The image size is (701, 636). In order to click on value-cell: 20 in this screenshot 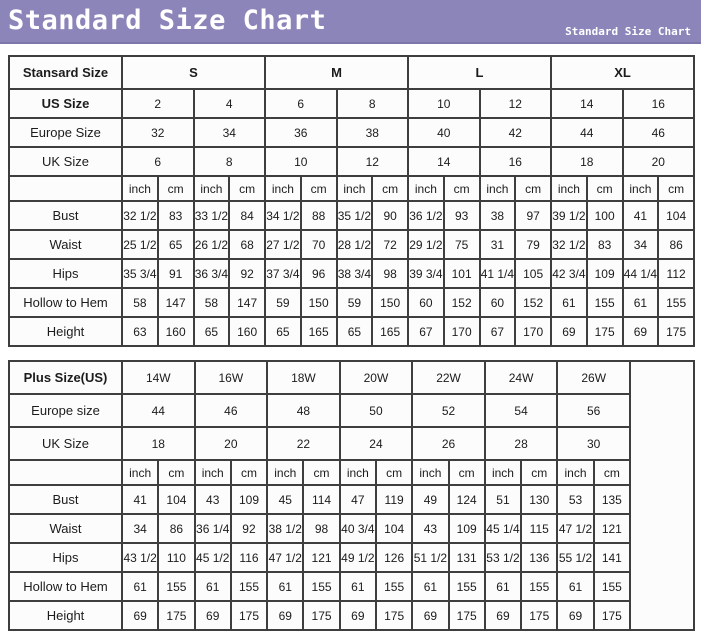, I will do `click(231, 443)`.